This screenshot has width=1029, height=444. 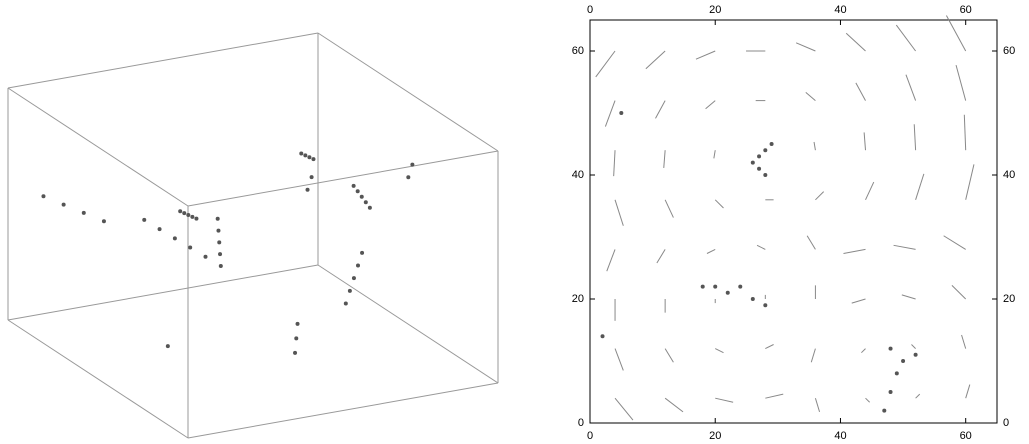 What do you see at coordinates (590, 436) in the screenshot?
I see `x-tick-label: 0` at bounding box center [590, 436].